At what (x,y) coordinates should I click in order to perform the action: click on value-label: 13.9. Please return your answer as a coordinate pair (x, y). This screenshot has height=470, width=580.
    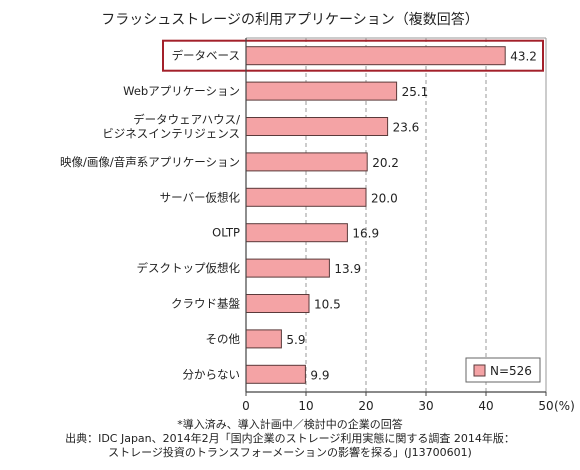
    Looking at the image, I should click on (347, 269).